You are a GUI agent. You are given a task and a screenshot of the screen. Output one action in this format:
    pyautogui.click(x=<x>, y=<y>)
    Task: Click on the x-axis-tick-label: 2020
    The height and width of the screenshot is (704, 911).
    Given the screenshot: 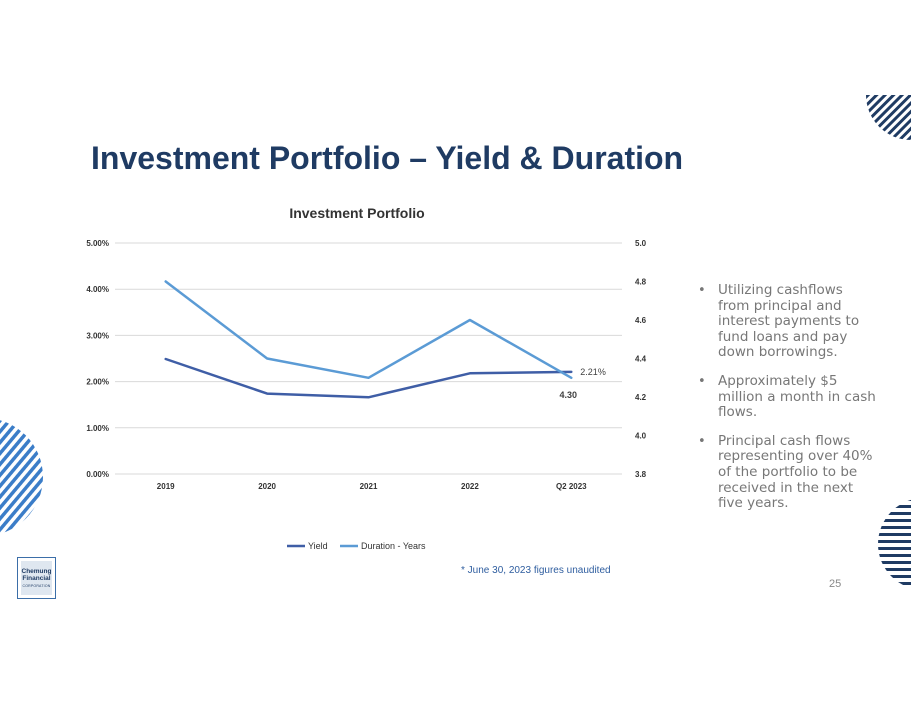 What is the action you would take?
    pyautogui.click(x=267, y=486)
    